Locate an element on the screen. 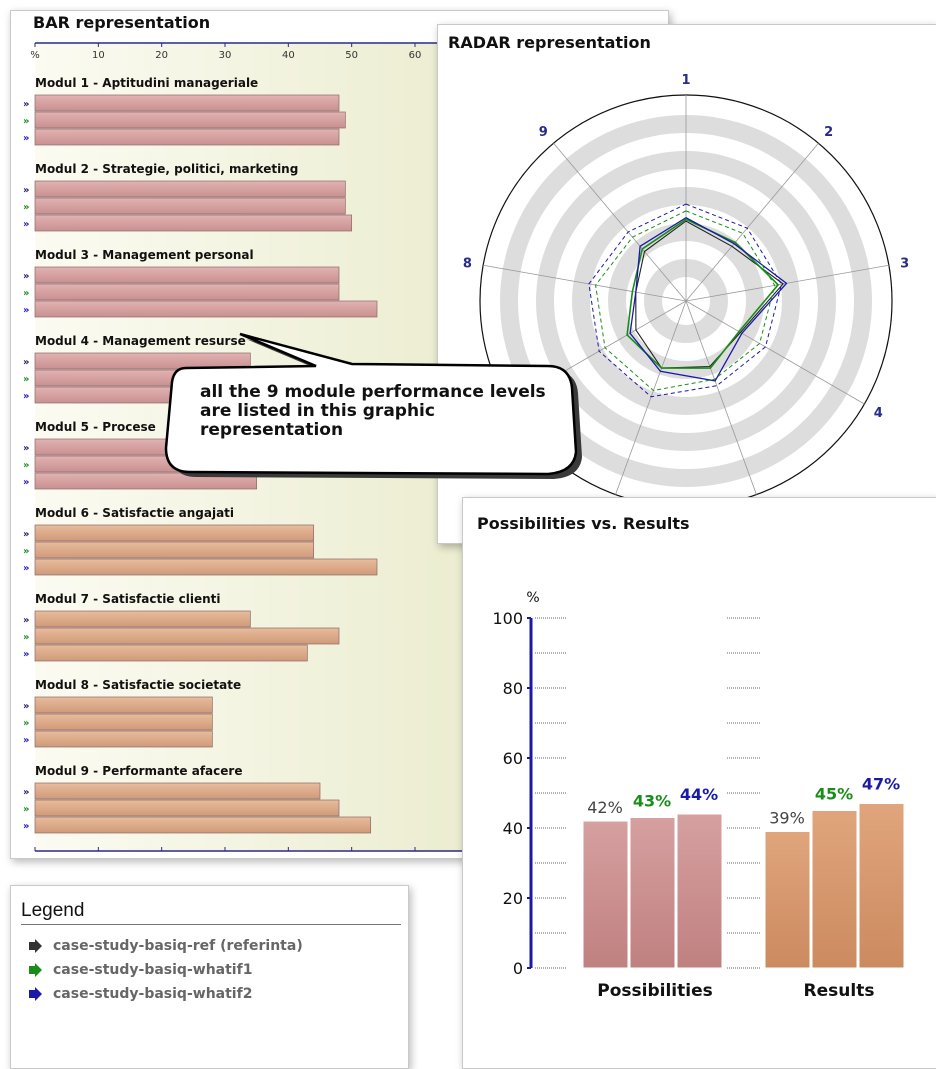 Image resolution: width=936 pixels, height=1069 pixels. results-y-unit: % is located at coordinates (532, 598).